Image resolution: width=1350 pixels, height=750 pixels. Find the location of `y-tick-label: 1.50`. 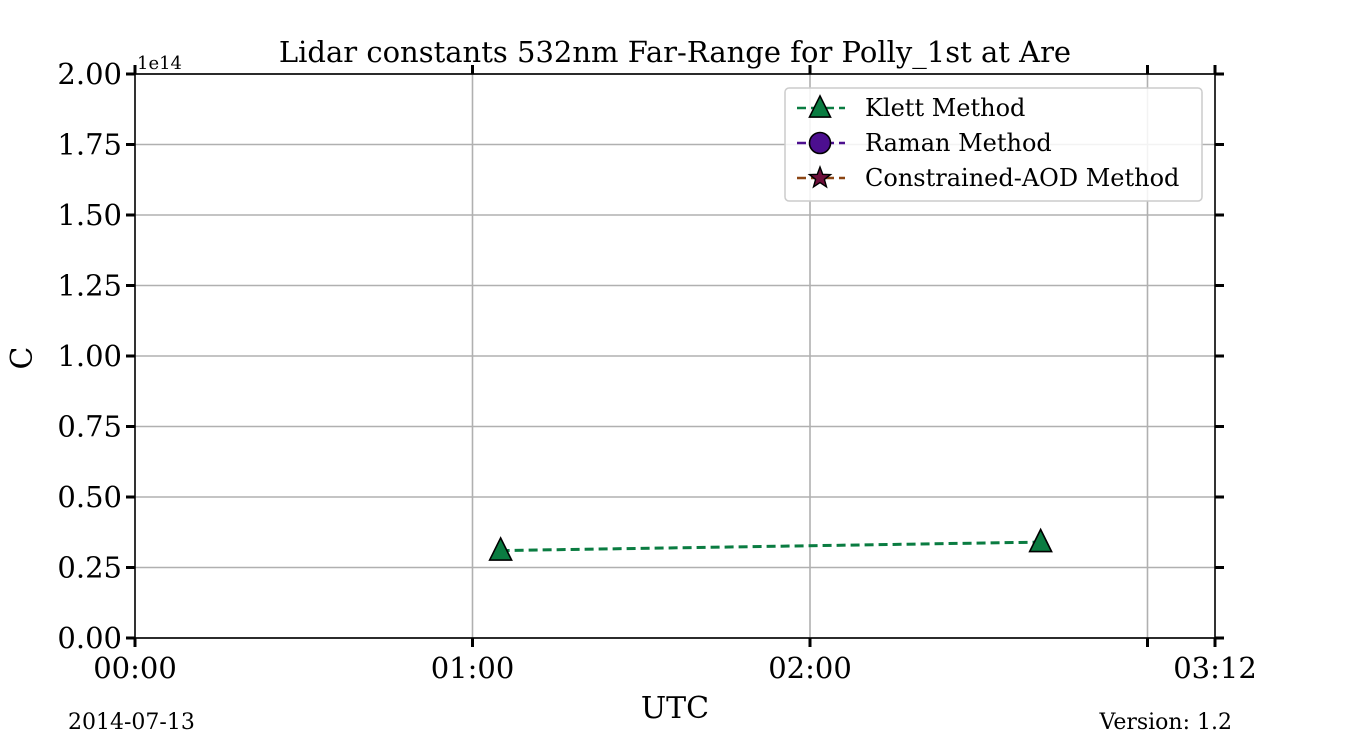

y-tick-label: 1.50 is located at coordinates (89, 215).